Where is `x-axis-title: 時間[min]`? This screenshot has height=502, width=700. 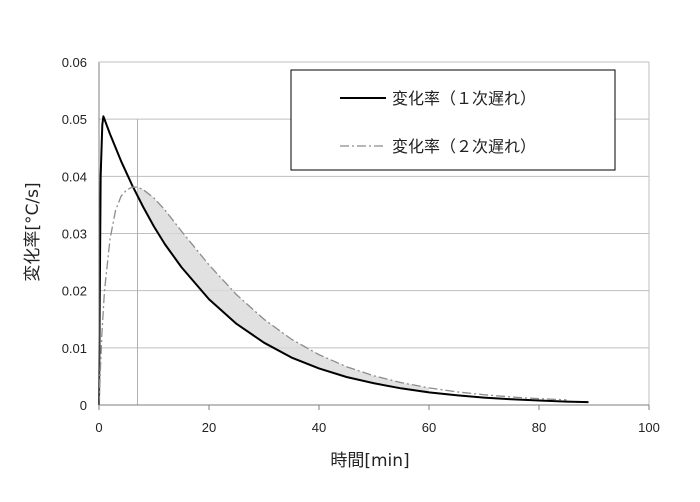
x-axis-title: 時間[min] is located at coordinates (369, 461).